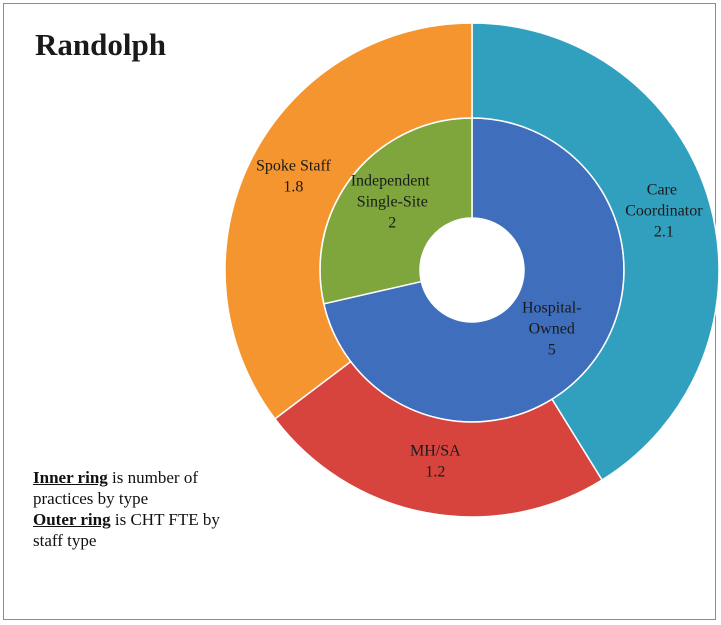 Image resolution: width=721 pixels, height=625 pixels. I want to click on label-line: MH/SA, so click(435, 451).